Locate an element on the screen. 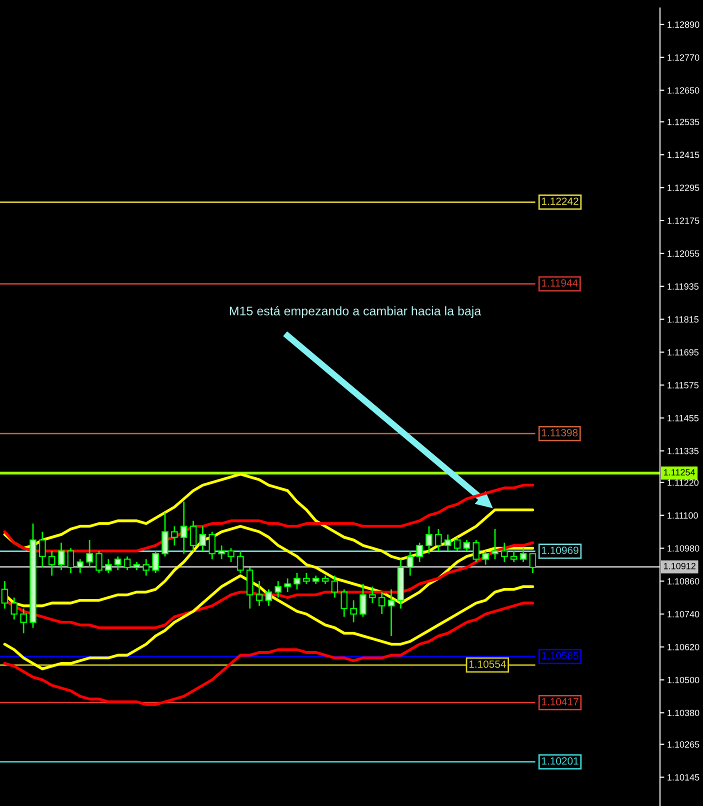  ref-line-label: 1.11254 is located at coordinates (680, 472).